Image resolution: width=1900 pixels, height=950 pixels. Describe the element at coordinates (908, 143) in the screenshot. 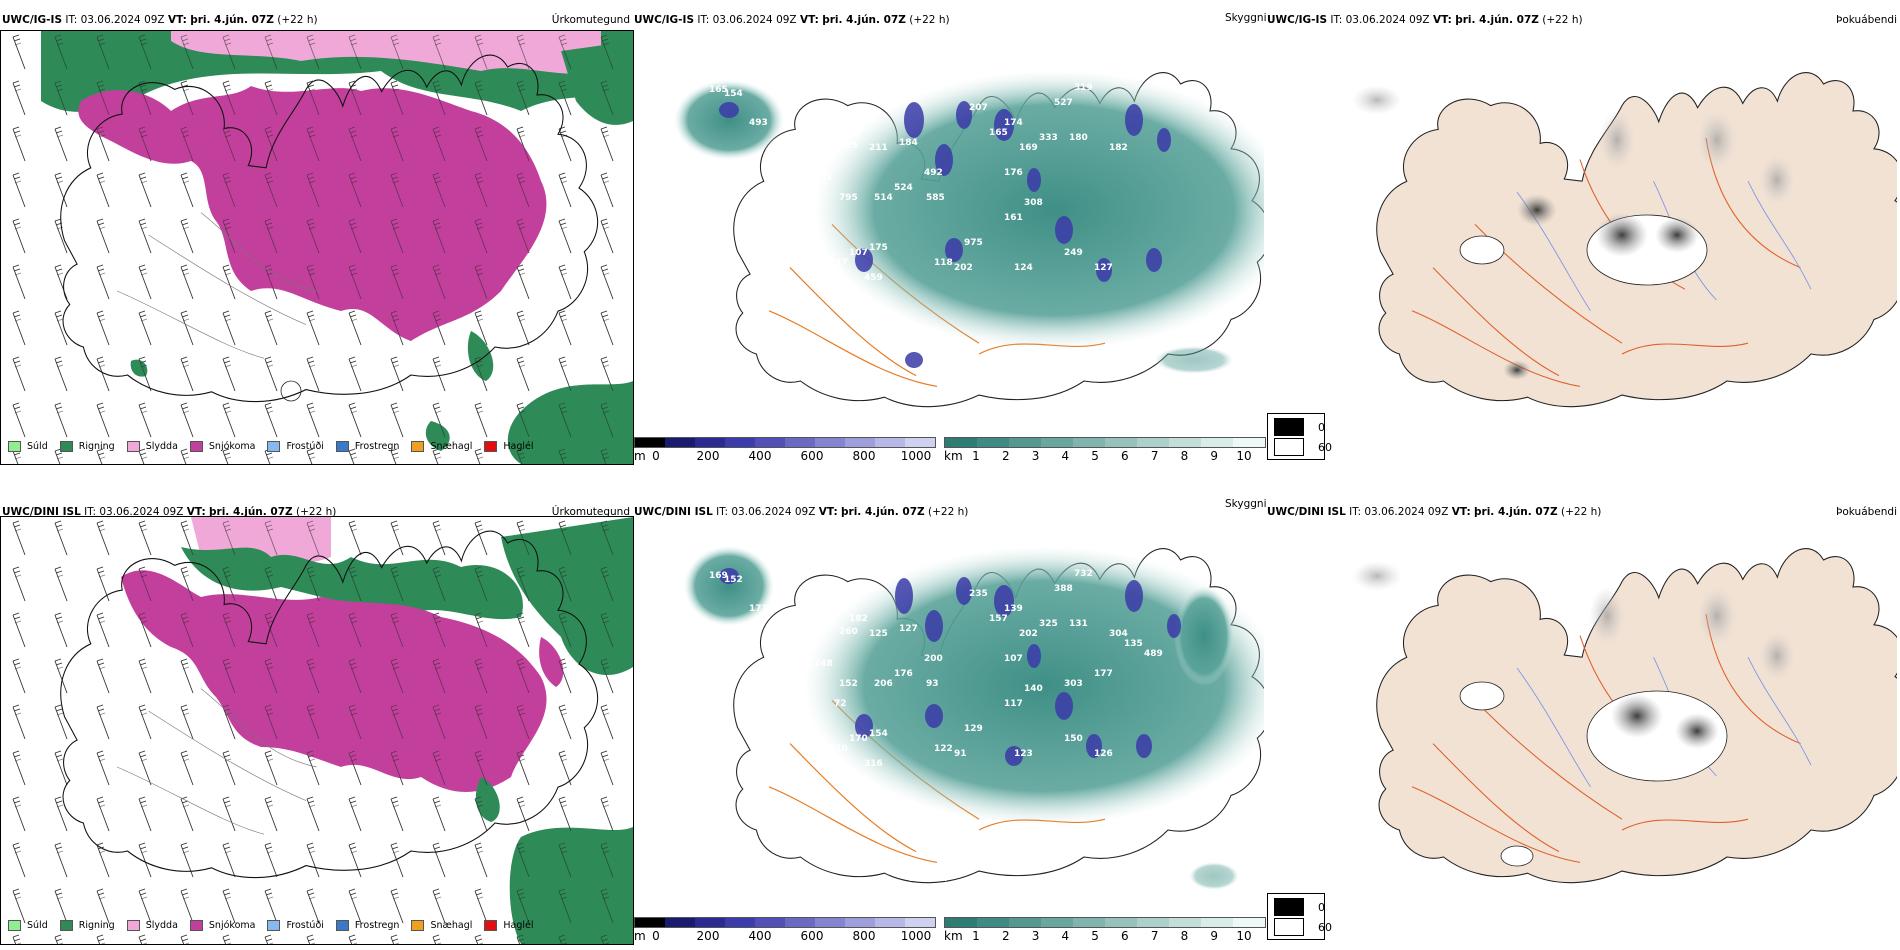

I see `peak-label: 184` at that location.